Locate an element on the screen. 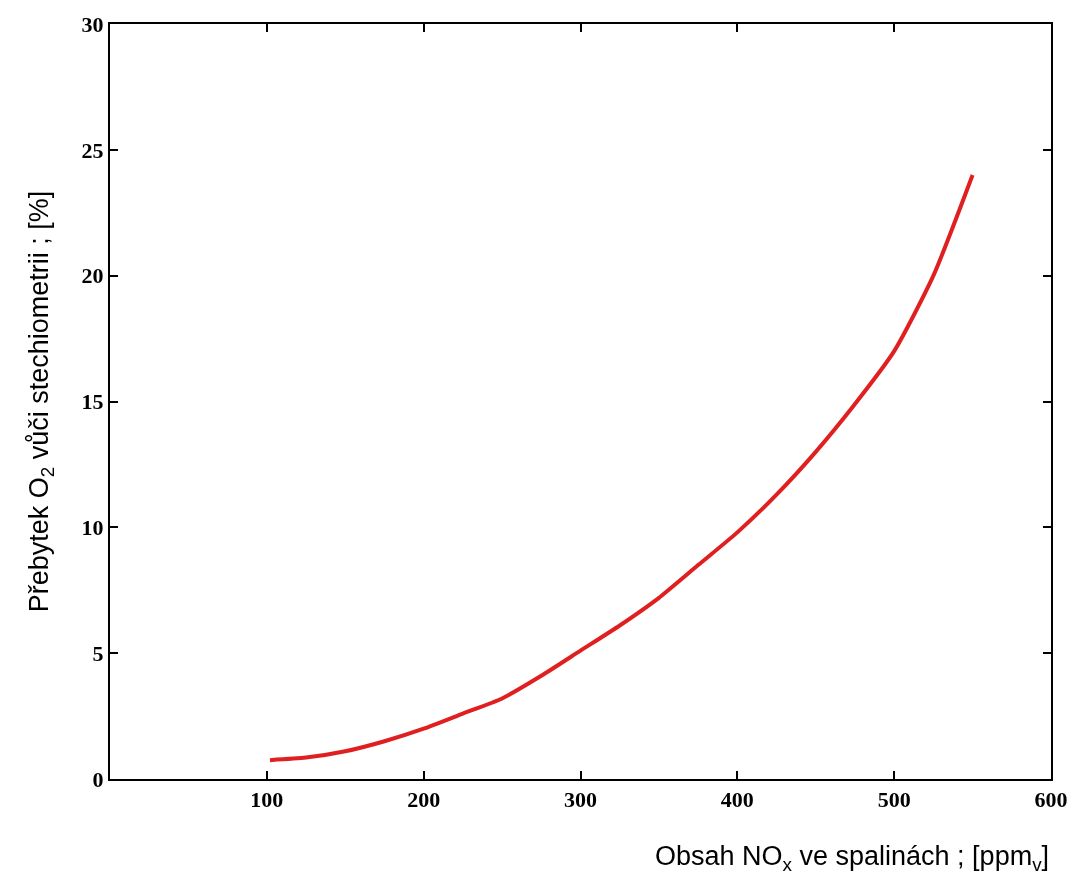 The image size is (1086, 889). y-tick-label: 0 is located at coordinates (98, 779).